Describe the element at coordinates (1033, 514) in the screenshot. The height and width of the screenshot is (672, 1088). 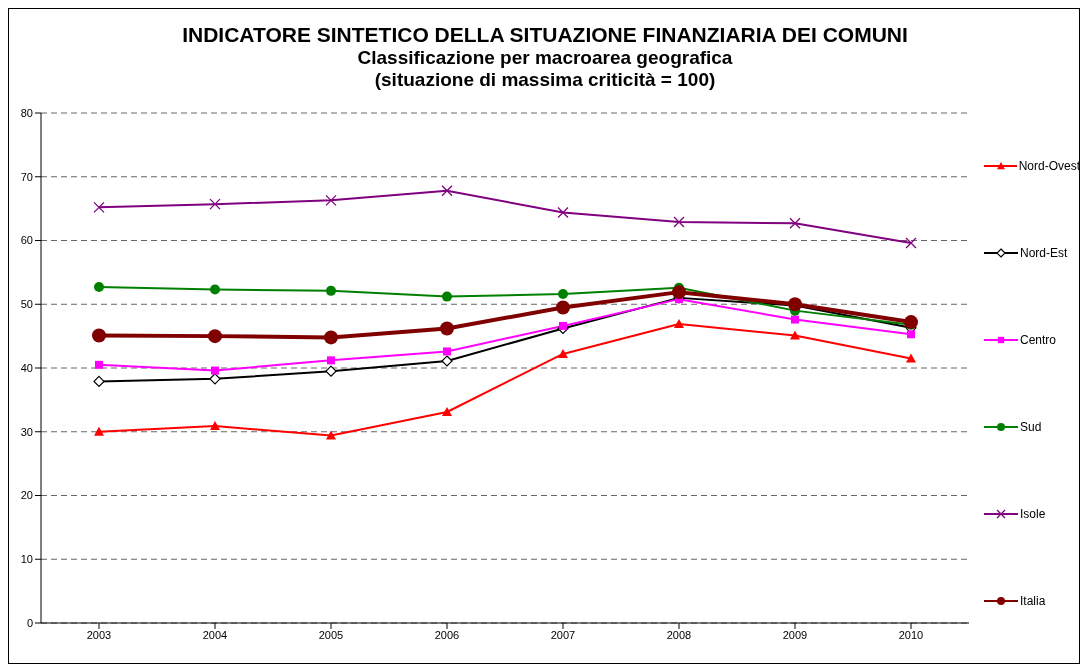
I see `legend-label: Isole` at that location.